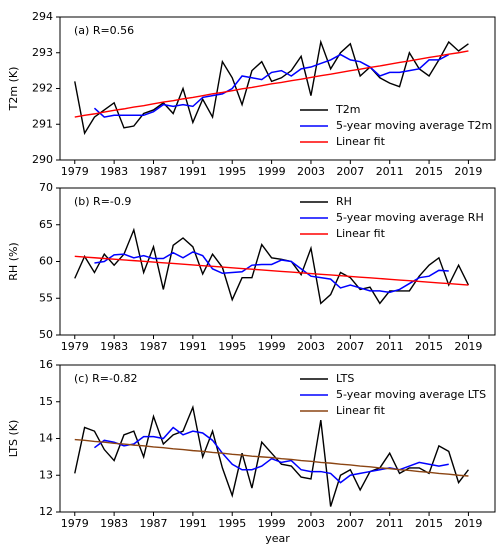 The width and height of the screenshot is (504, 550). What do you see at coordinates (46, 187) in the screenshot?
I see `y-tick-label: 70` at bounding box center [46, 187].